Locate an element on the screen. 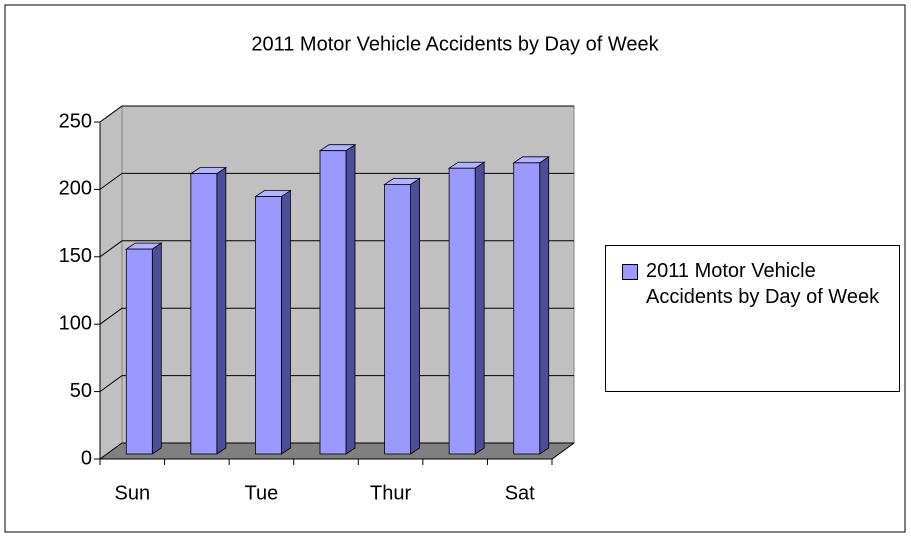 The image size is (911, 537). legend-swatch is located at coordinates (630, 272).